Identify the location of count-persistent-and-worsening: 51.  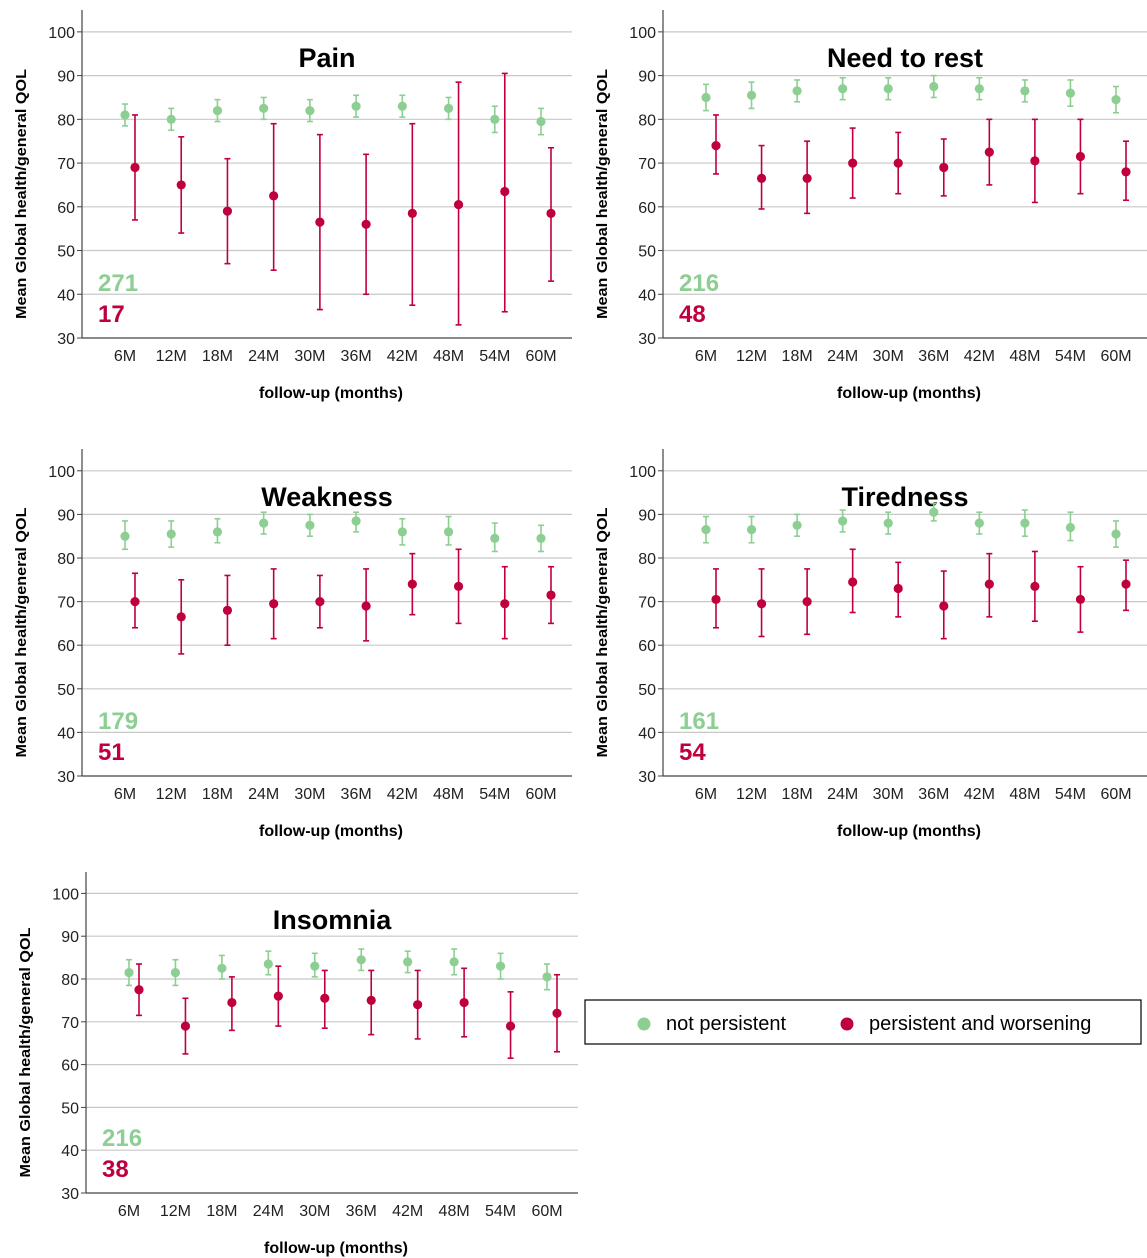
(111, 752).